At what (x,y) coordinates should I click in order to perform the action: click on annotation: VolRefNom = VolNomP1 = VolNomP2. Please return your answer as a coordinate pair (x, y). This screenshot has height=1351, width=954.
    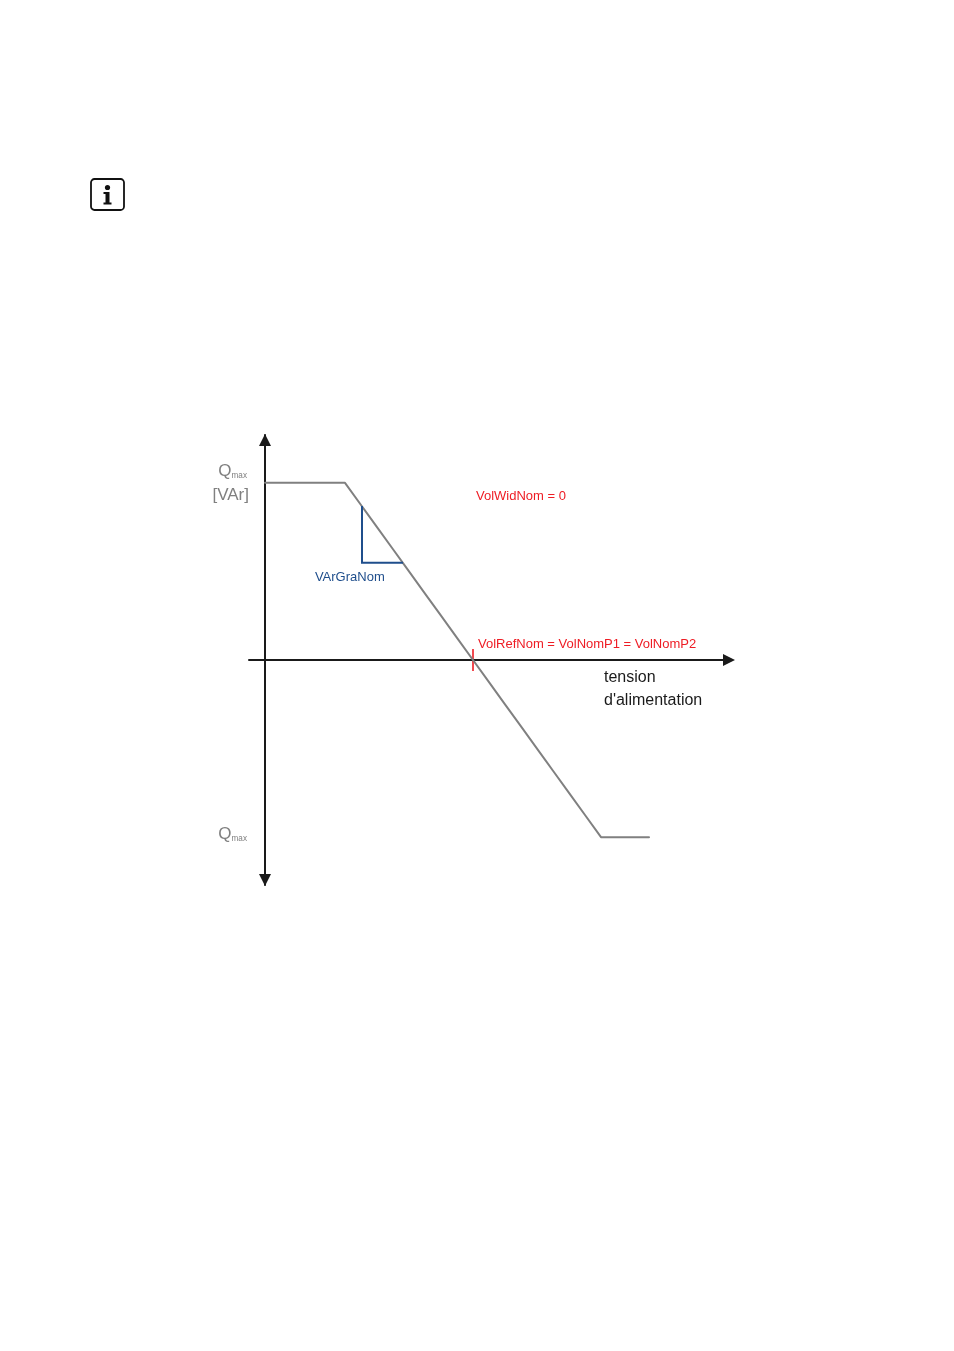
    Looking at the image, I should click on (587, 644).